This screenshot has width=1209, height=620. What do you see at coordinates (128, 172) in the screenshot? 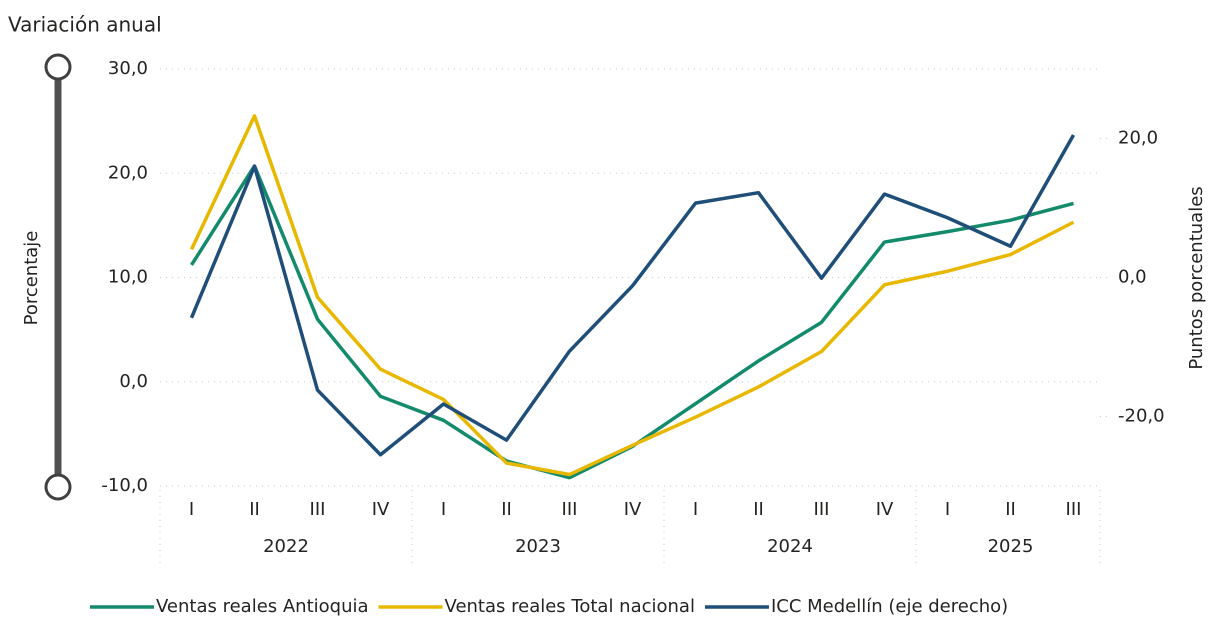
I see `y-tick-label: 20,0` at bounding box center [128, 172].